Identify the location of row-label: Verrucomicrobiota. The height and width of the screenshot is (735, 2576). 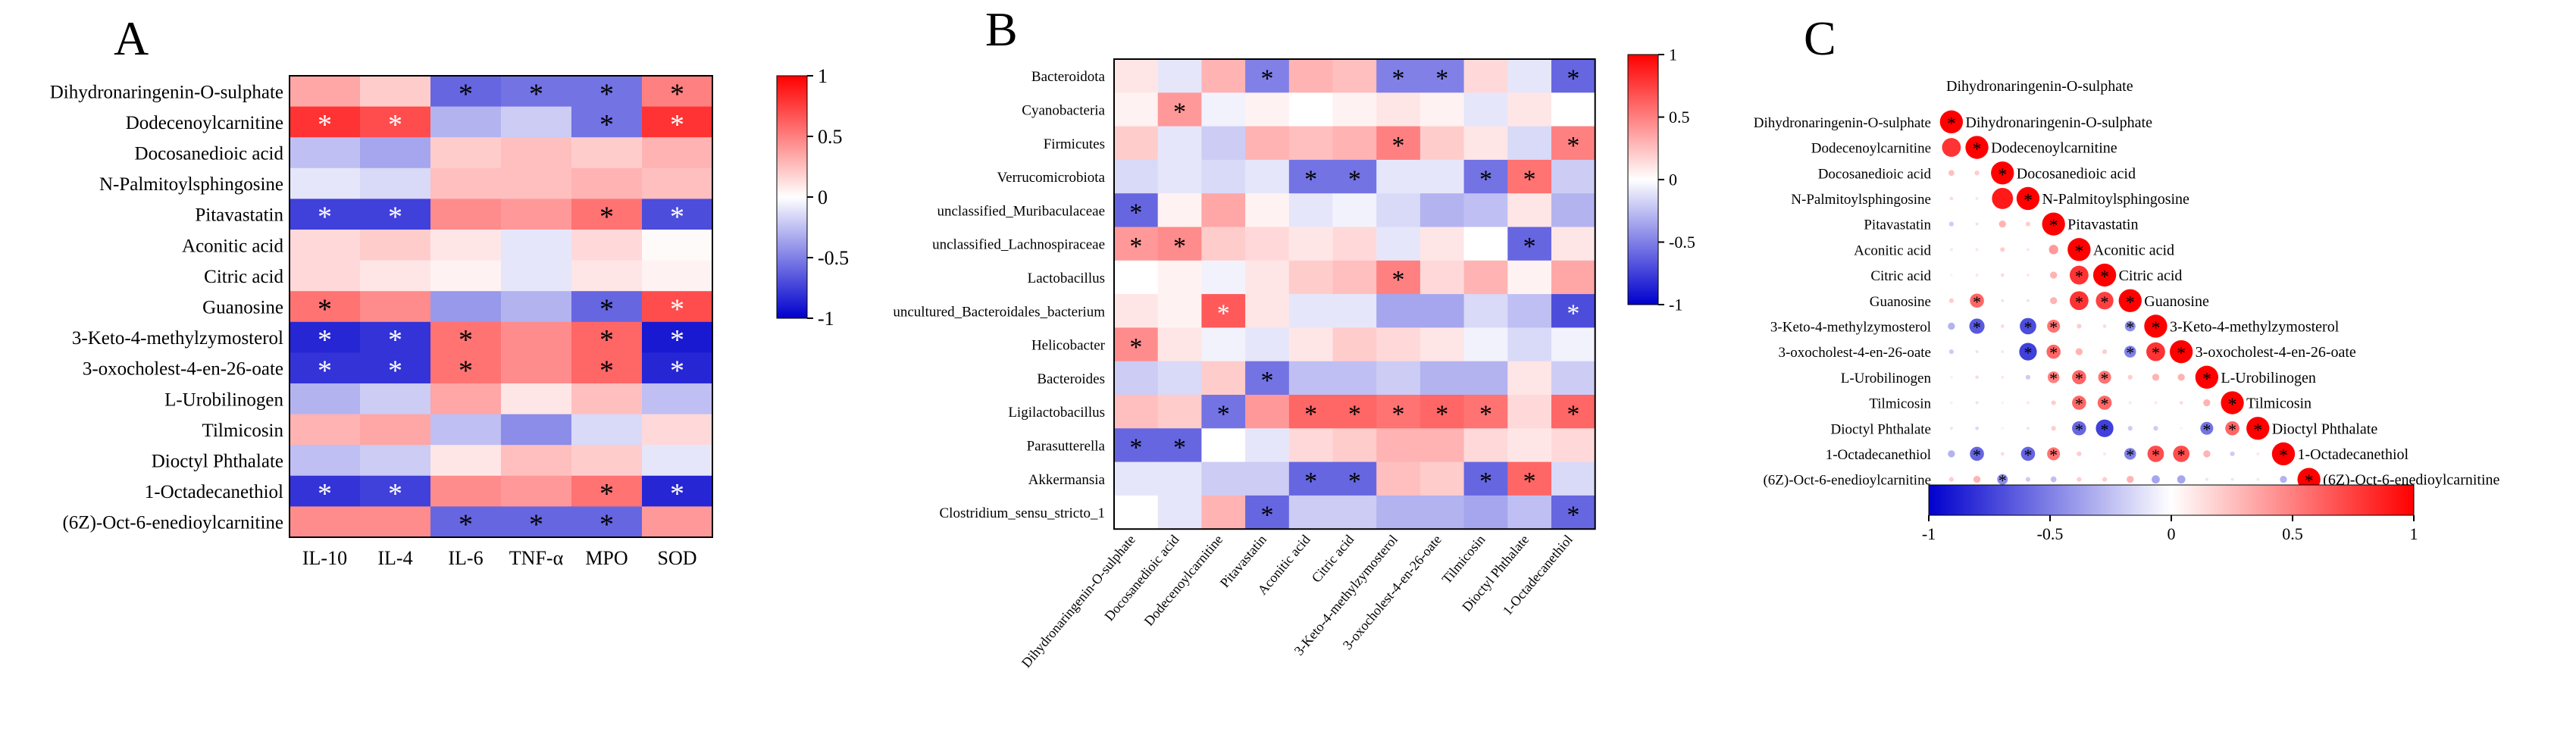
(1051, 178).